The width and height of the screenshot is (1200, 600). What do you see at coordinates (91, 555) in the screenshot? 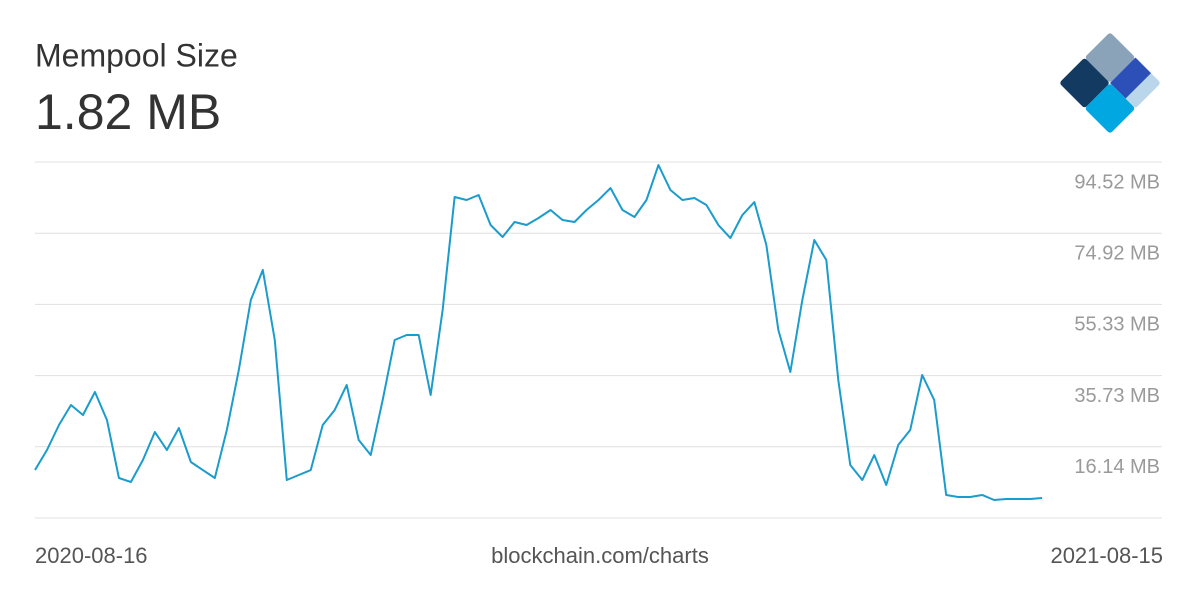
I see `x-start-label: 2020-08-16` at bounding box center [91, 555].